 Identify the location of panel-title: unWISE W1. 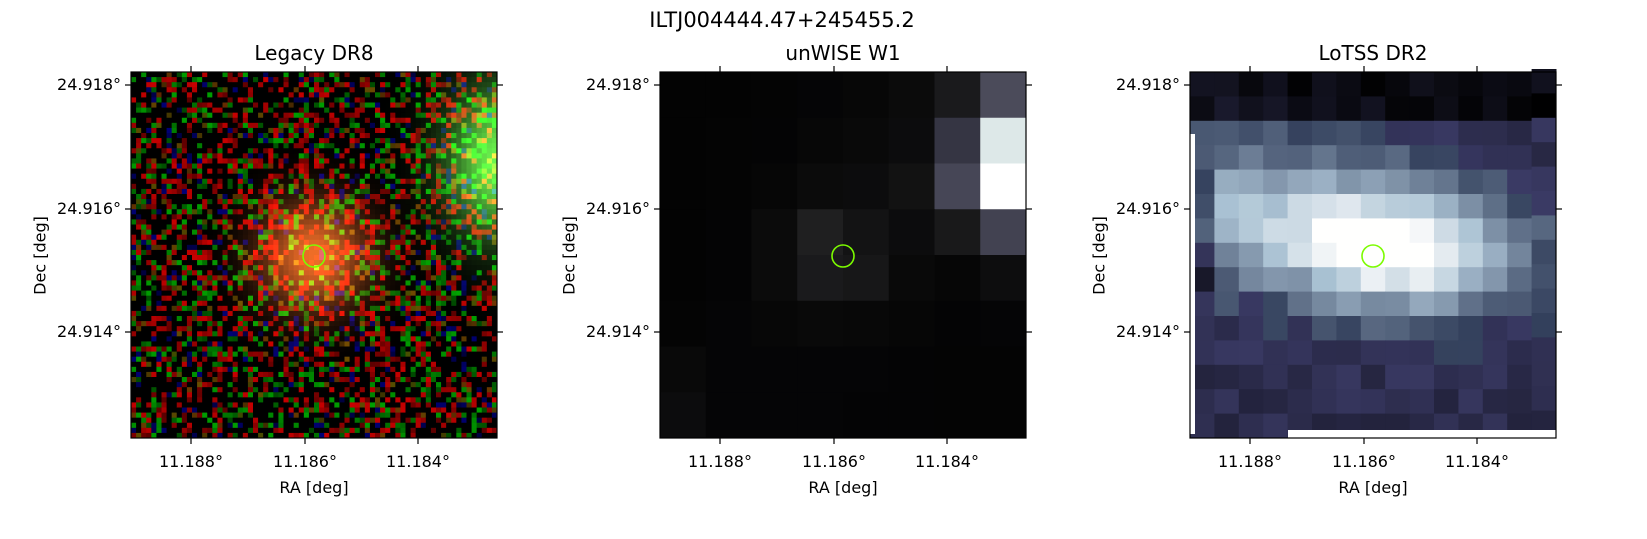
(843, 53).